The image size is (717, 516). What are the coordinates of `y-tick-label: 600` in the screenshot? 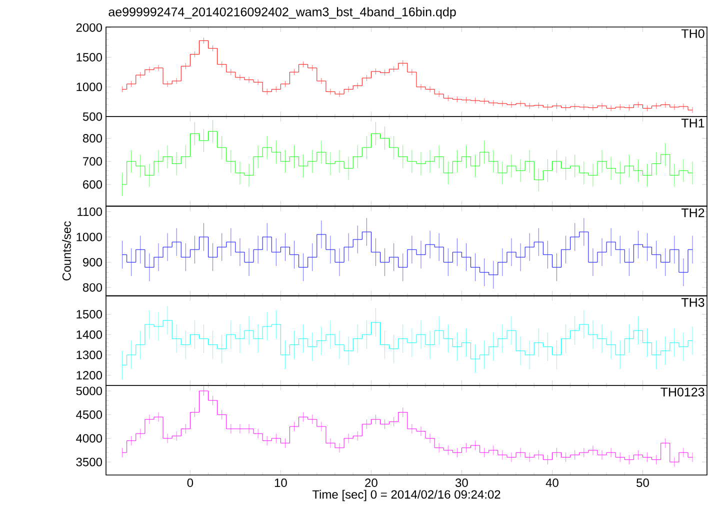 It's located at (92, 184).